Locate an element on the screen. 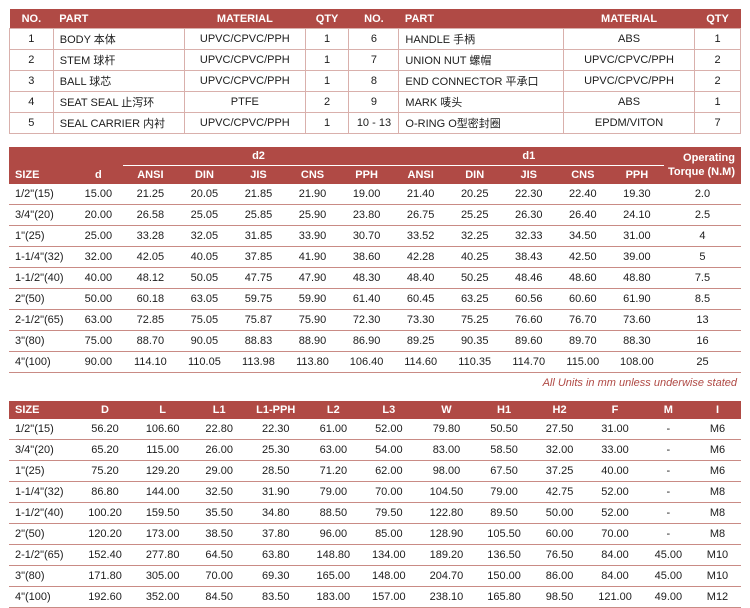  cell: 26.00 is located at coordinates (219, 450).